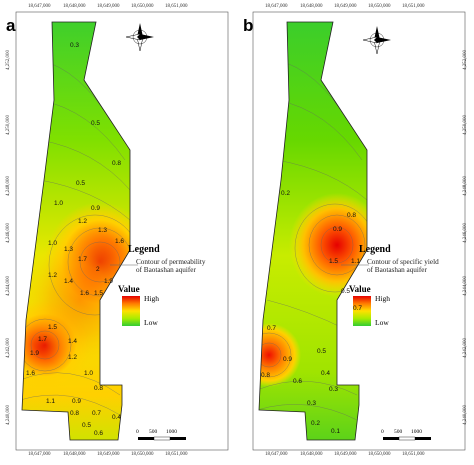  Describe the element at coordinates (74, 6) in the screenshot. I see `x-tick: 18,648,000` at that location.